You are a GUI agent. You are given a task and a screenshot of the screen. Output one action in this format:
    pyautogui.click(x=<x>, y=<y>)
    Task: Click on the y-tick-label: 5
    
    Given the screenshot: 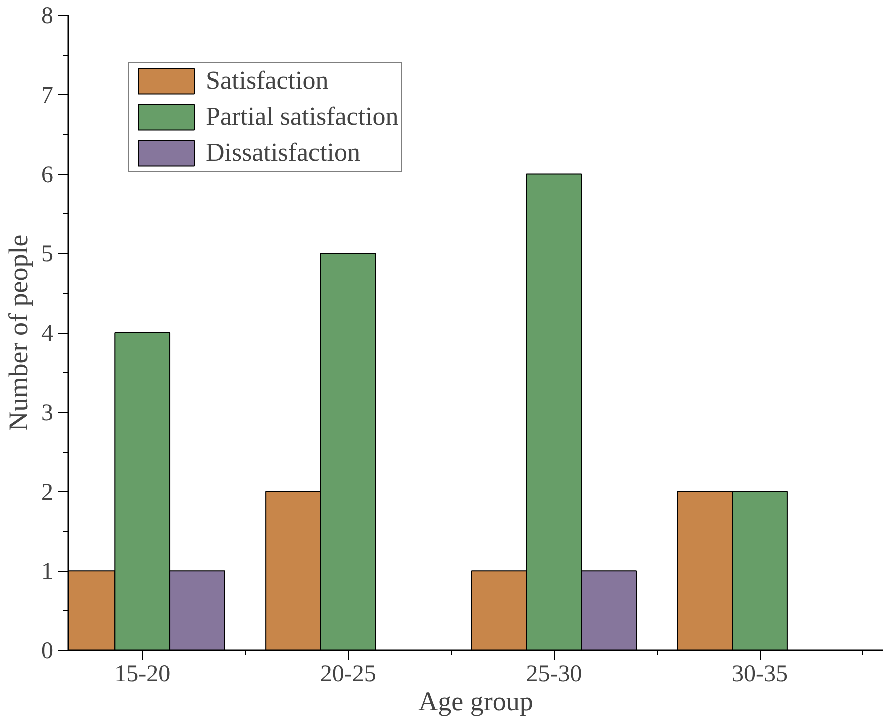 What is the action you would take?
    pyautogui.click(x=48, y=255)
    